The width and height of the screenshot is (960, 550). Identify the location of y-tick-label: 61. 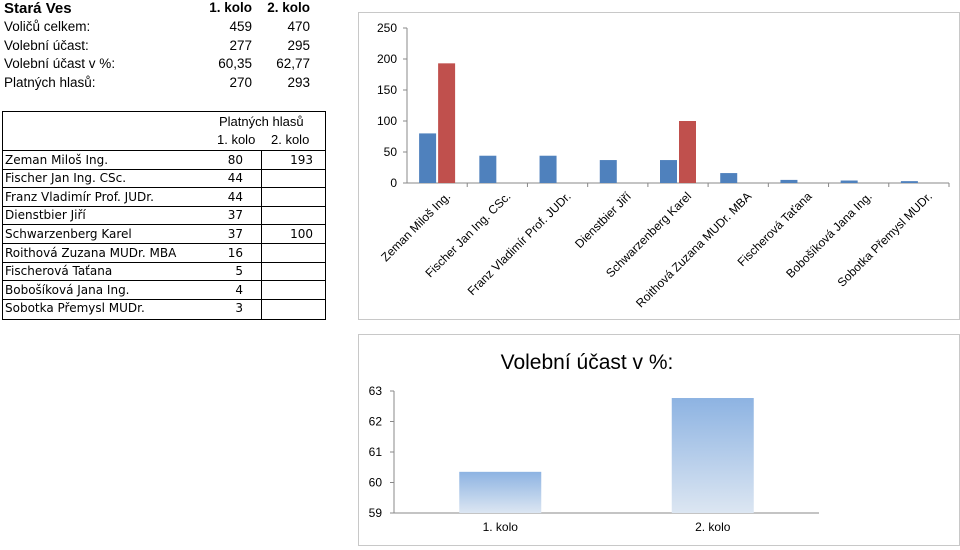
(376, 452).